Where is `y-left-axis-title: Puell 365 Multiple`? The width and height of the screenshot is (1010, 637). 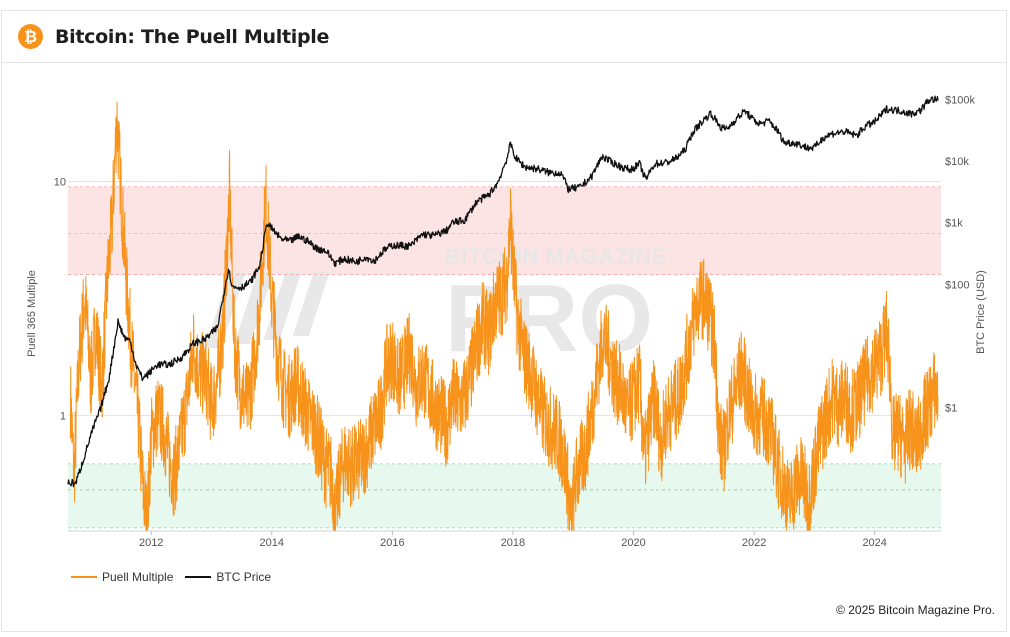
y-left-axis-title: Puell 365 Multiple is located at coordinates (32, 313).